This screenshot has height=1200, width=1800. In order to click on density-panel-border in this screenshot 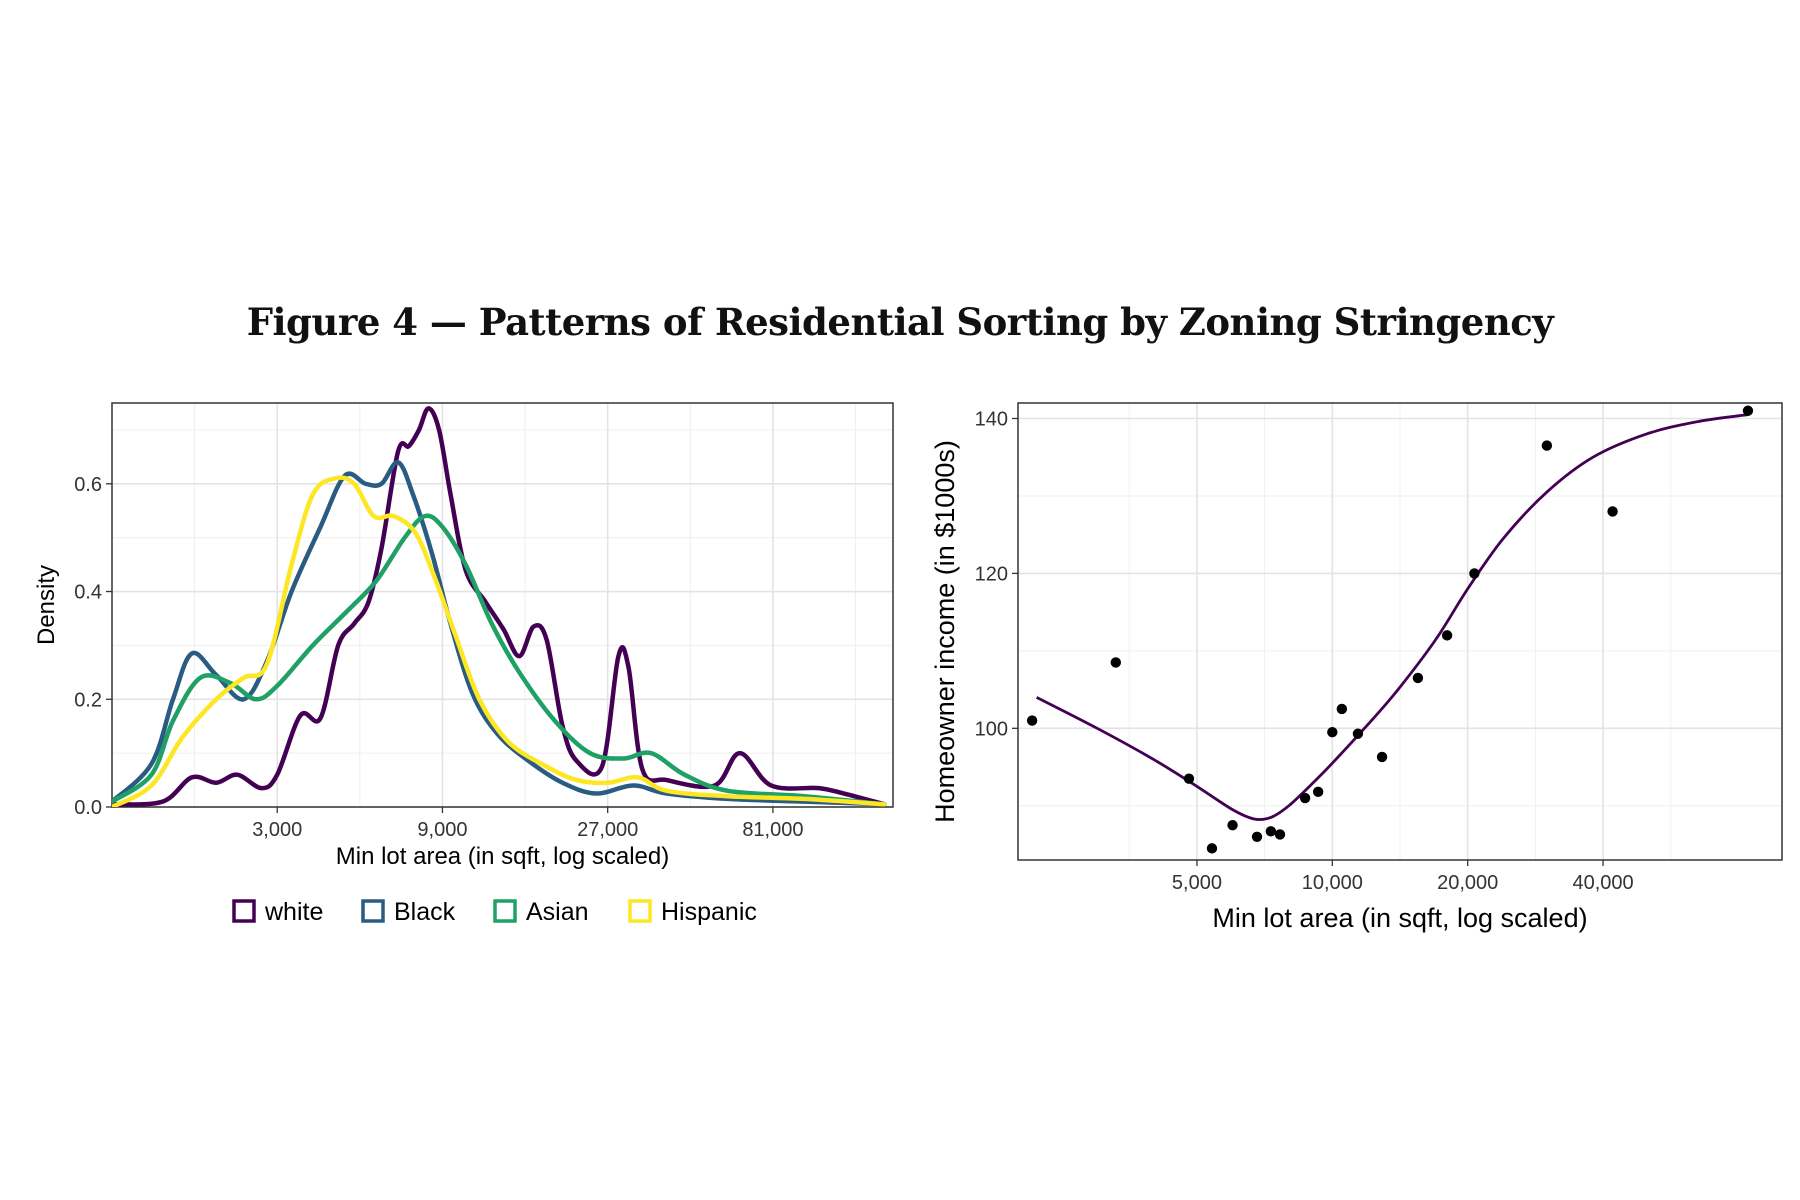, I will do `click(502, 605)`.